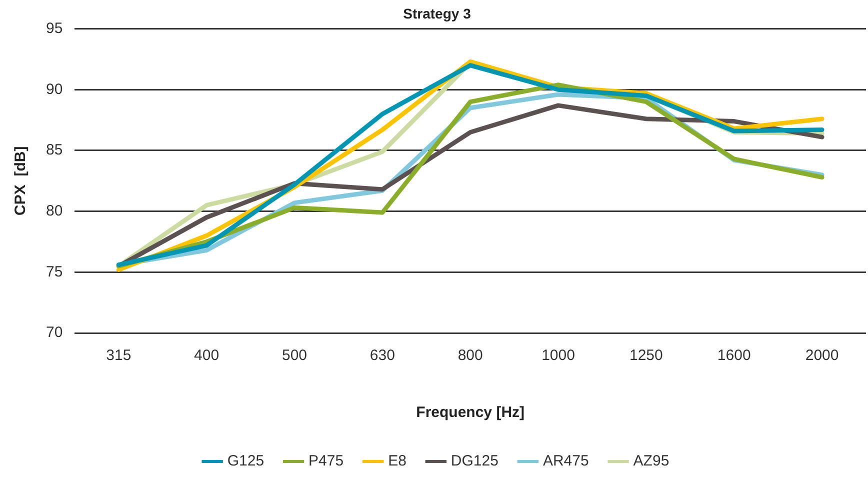 This screenshot has height=483, width=868. Describe the element at coordinates (54, 28) in the screenshot. I see `y-tick-label: 95` at that location.